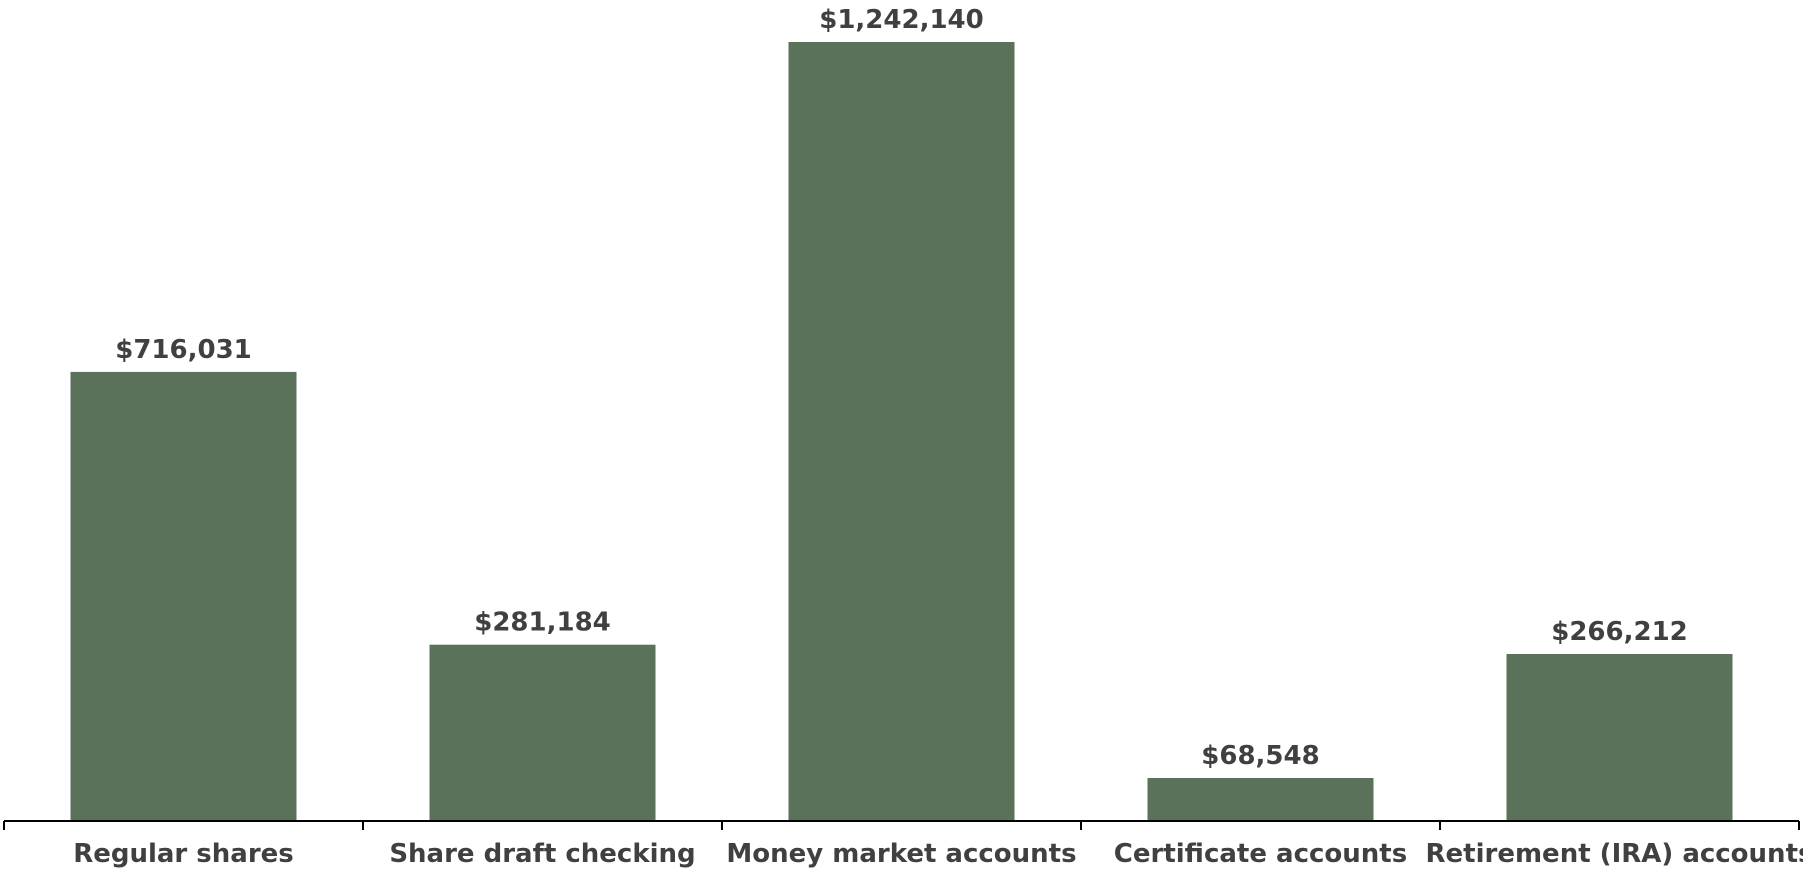 The width and height of the screenshot is (1803, 869). What do you see at coordinates (542, 732) in the screenshot?
I see `bar-share-draft-checking` at bounding box center [542, 732].